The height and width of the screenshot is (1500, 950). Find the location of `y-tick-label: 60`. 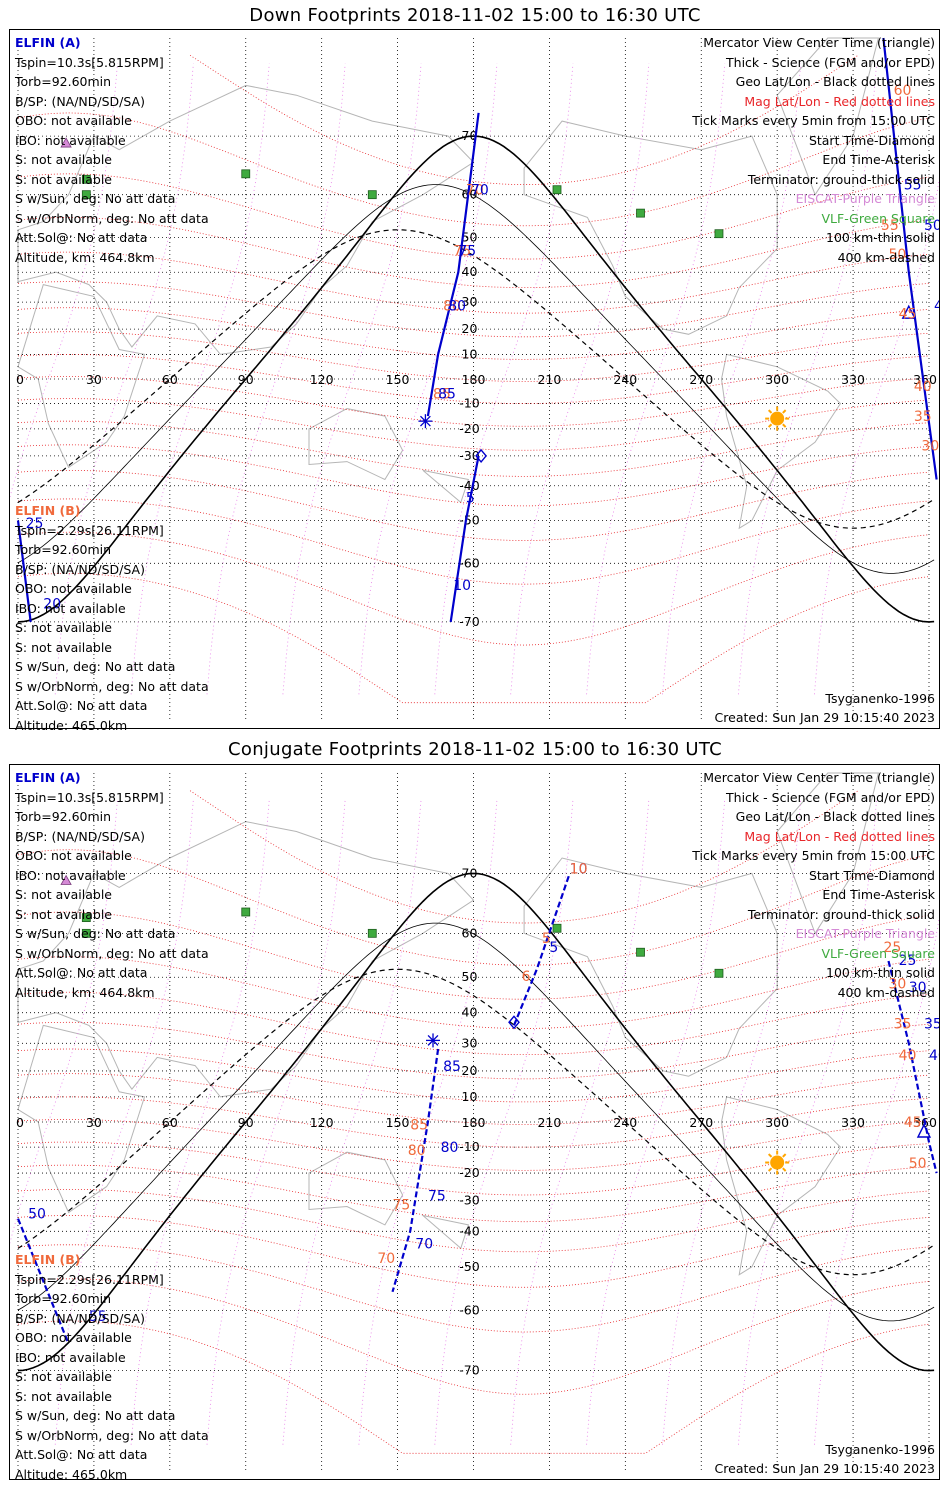

y-tick-label: 60 is located at coordinates (470, 194).